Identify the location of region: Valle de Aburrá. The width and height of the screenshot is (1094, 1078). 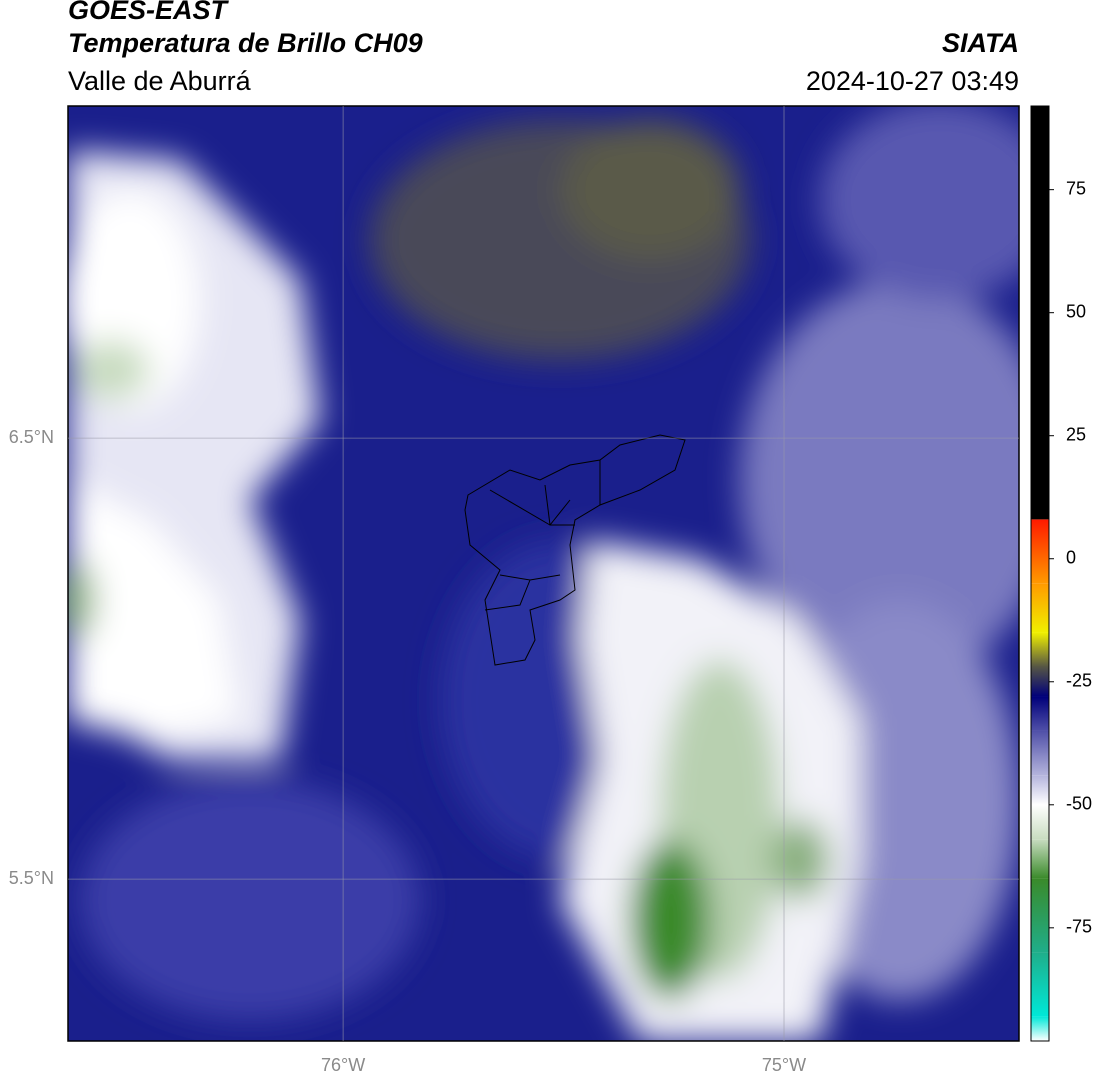
(160, 81).